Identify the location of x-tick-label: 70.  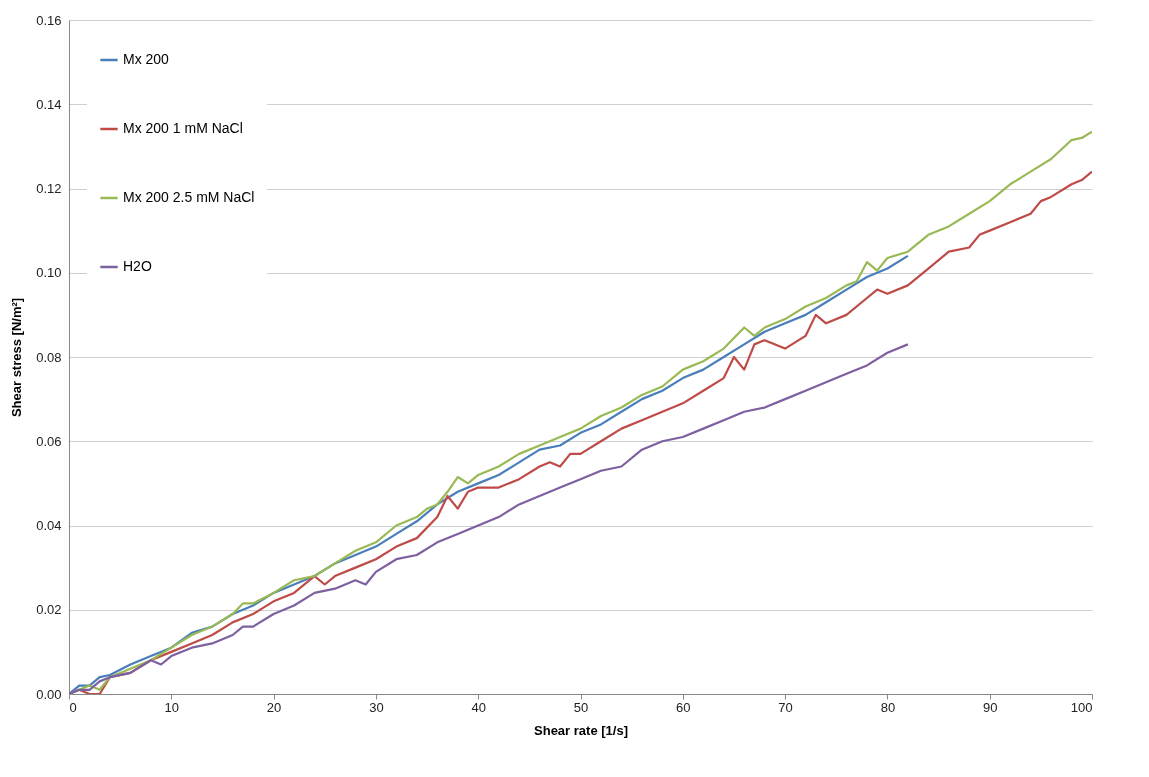
(785, 707).